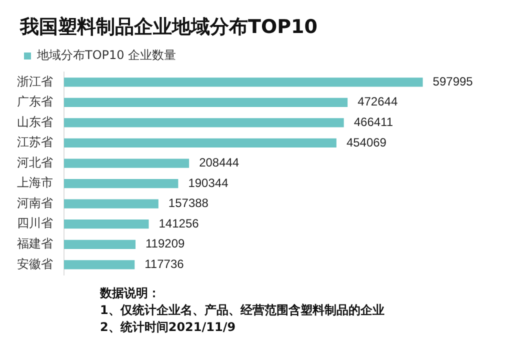 The height and width of the screenshot is (355, 507). What do you see at coordinates (366, 142) in the screenshot?
I see `data-label: 454069` at bounding box center [366, 142].